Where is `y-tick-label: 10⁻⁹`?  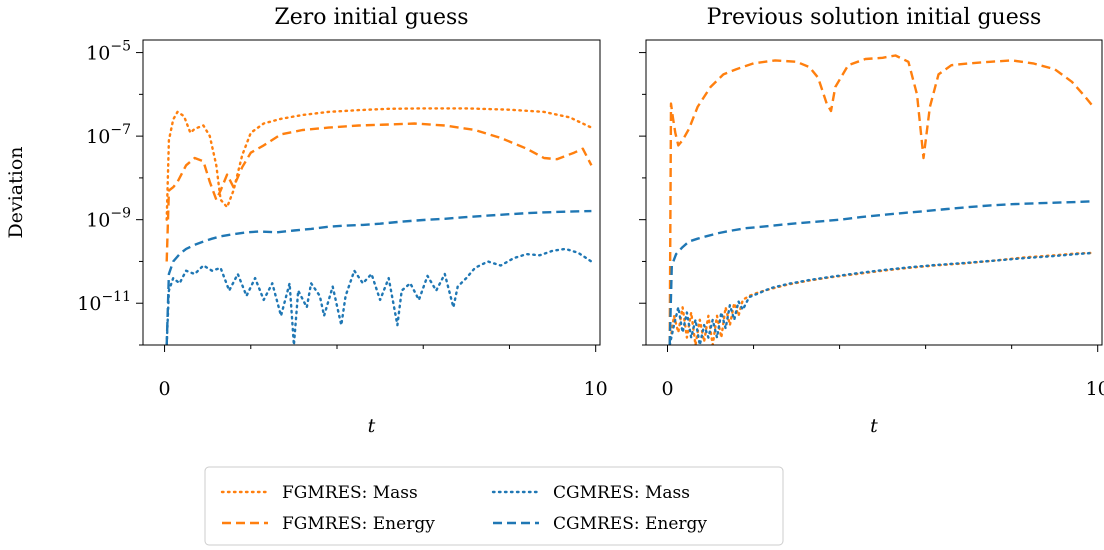 y-tick-label: 10⁻⁹ is located at coordinates (108, 219).